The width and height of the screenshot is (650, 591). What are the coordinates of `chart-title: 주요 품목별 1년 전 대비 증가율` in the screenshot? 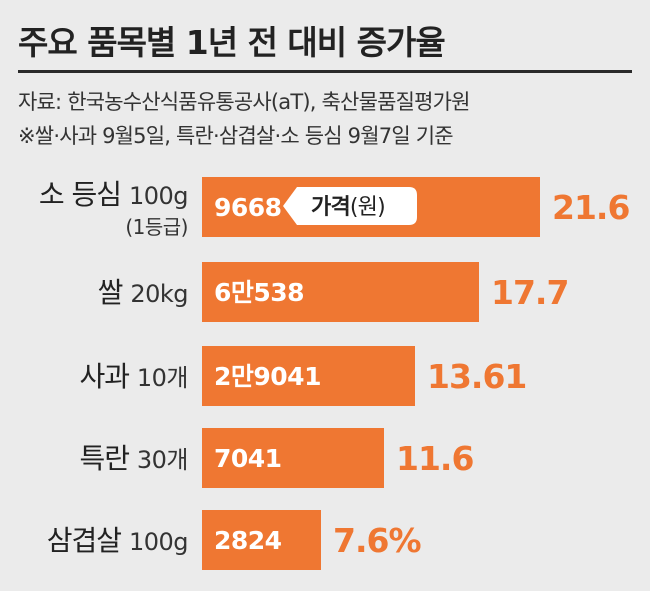 It's located at (232, 42).